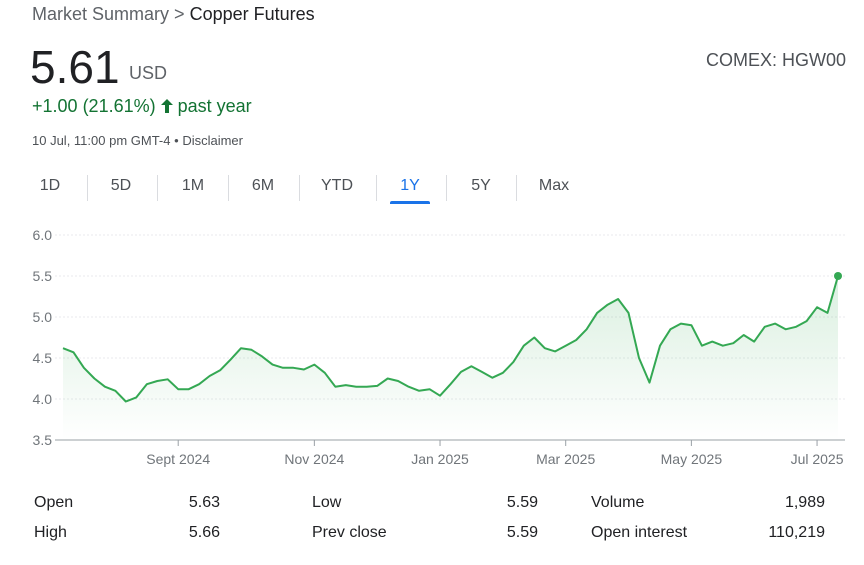 Image resolution: width=864 pixels, height=565 pixels. I want to click on x-tick-label: Nov 2024, so click(314, 459).